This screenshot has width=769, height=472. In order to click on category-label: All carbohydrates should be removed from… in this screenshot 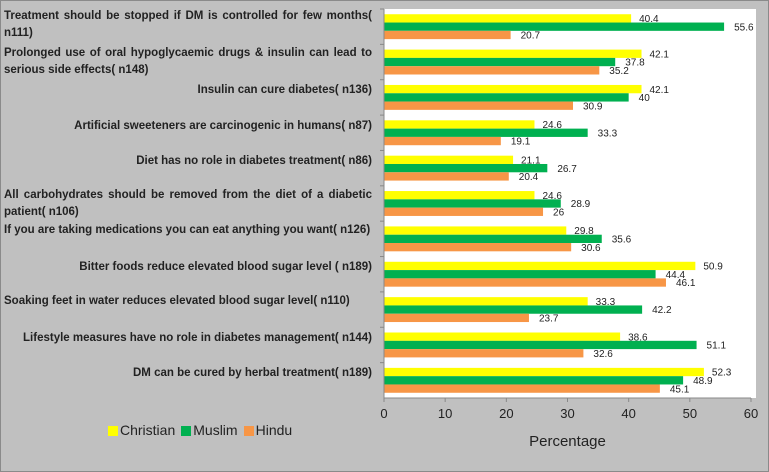, I will do `click(188, 203)`.